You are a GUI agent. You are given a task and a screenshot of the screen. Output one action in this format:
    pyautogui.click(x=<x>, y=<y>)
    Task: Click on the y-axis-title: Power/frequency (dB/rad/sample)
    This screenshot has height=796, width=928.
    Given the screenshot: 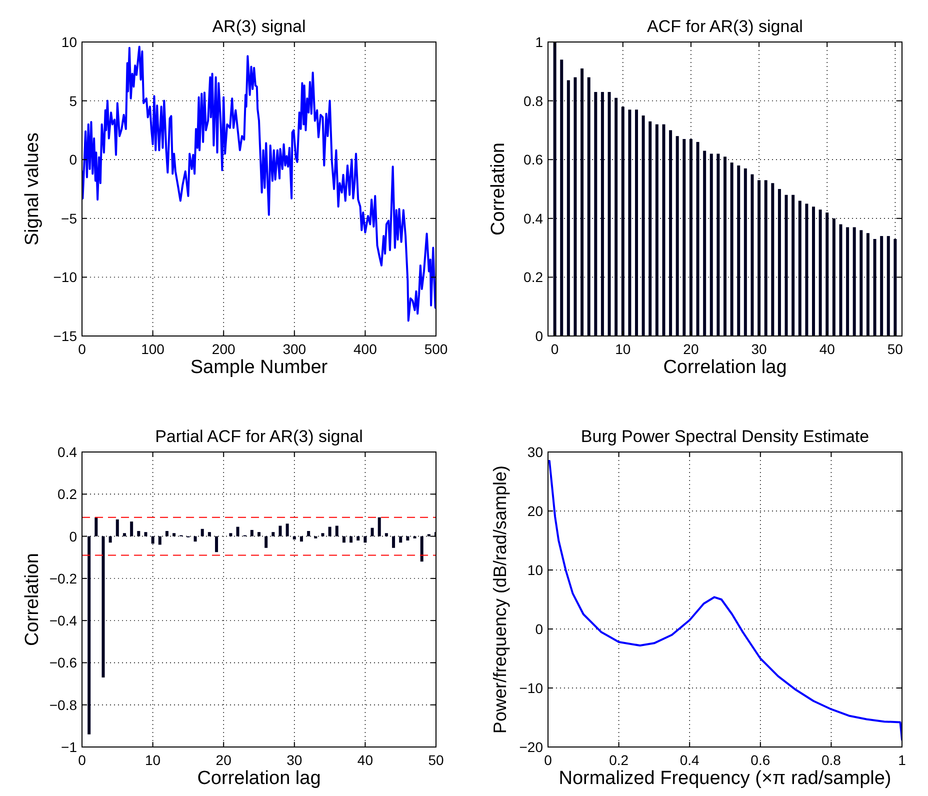 What is the action you would take?
    pyautogui.click(x=500, y=599)
    